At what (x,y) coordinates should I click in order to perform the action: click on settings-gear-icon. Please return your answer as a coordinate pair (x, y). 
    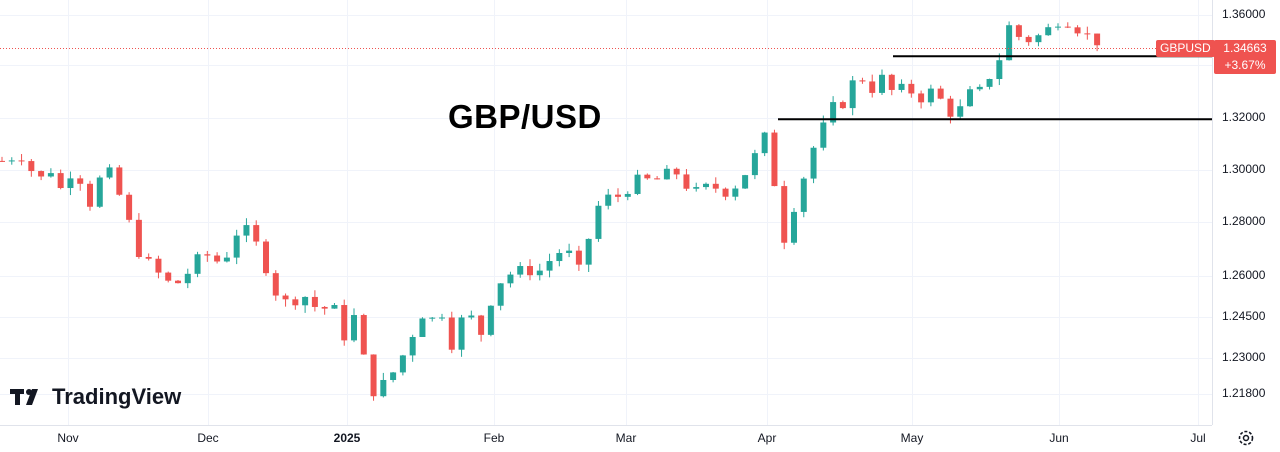
    Looking at the image, I should click on (1246, 438).